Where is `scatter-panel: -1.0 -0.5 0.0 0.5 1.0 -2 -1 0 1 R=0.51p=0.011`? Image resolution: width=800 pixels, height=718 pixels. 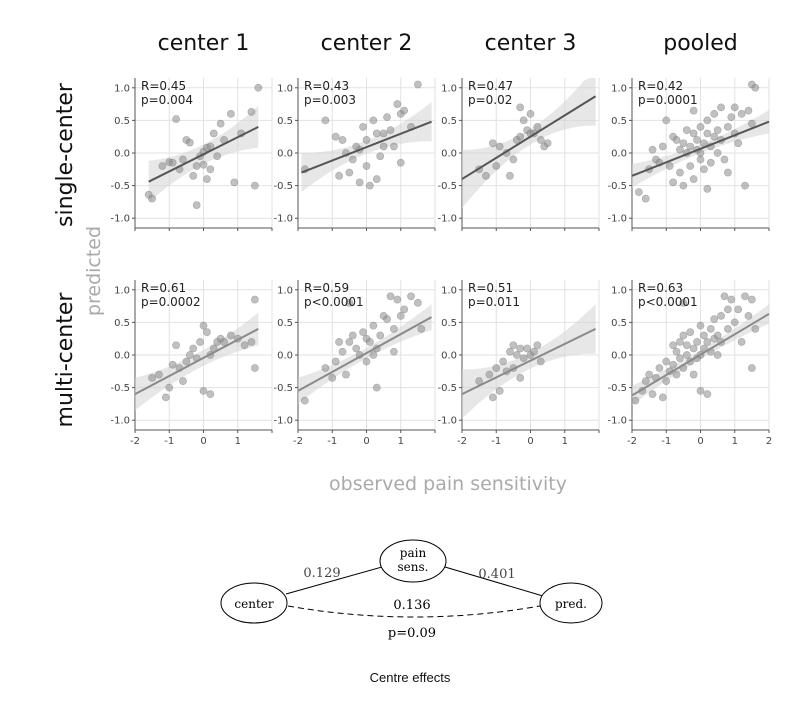
scatter-panel: -1.0 -0.5 0.0 0.5 1.0 -2 -1 0 1 R=0.51p=0.011 is located at coordinates (518, 363).